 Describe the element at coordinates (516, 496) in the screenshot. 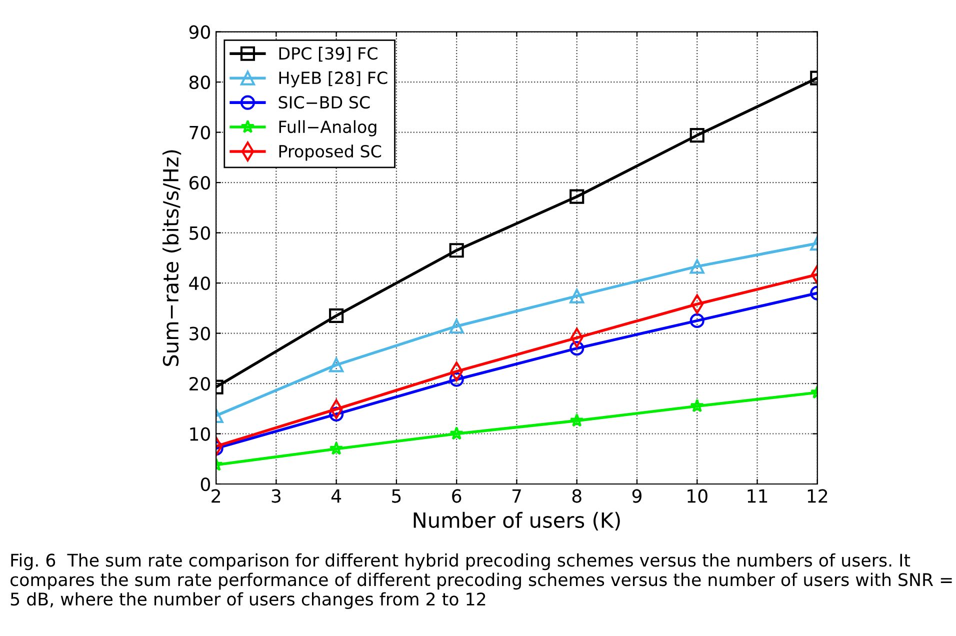

I see `x-tick-label: 7` at that location.